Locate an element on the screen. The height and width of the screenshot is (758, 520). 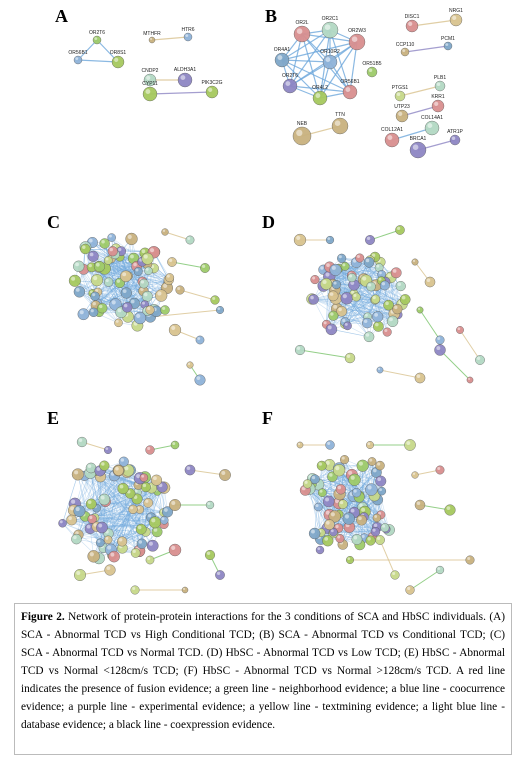
node-label: COL12A1 is located at coordinates (392, 130).